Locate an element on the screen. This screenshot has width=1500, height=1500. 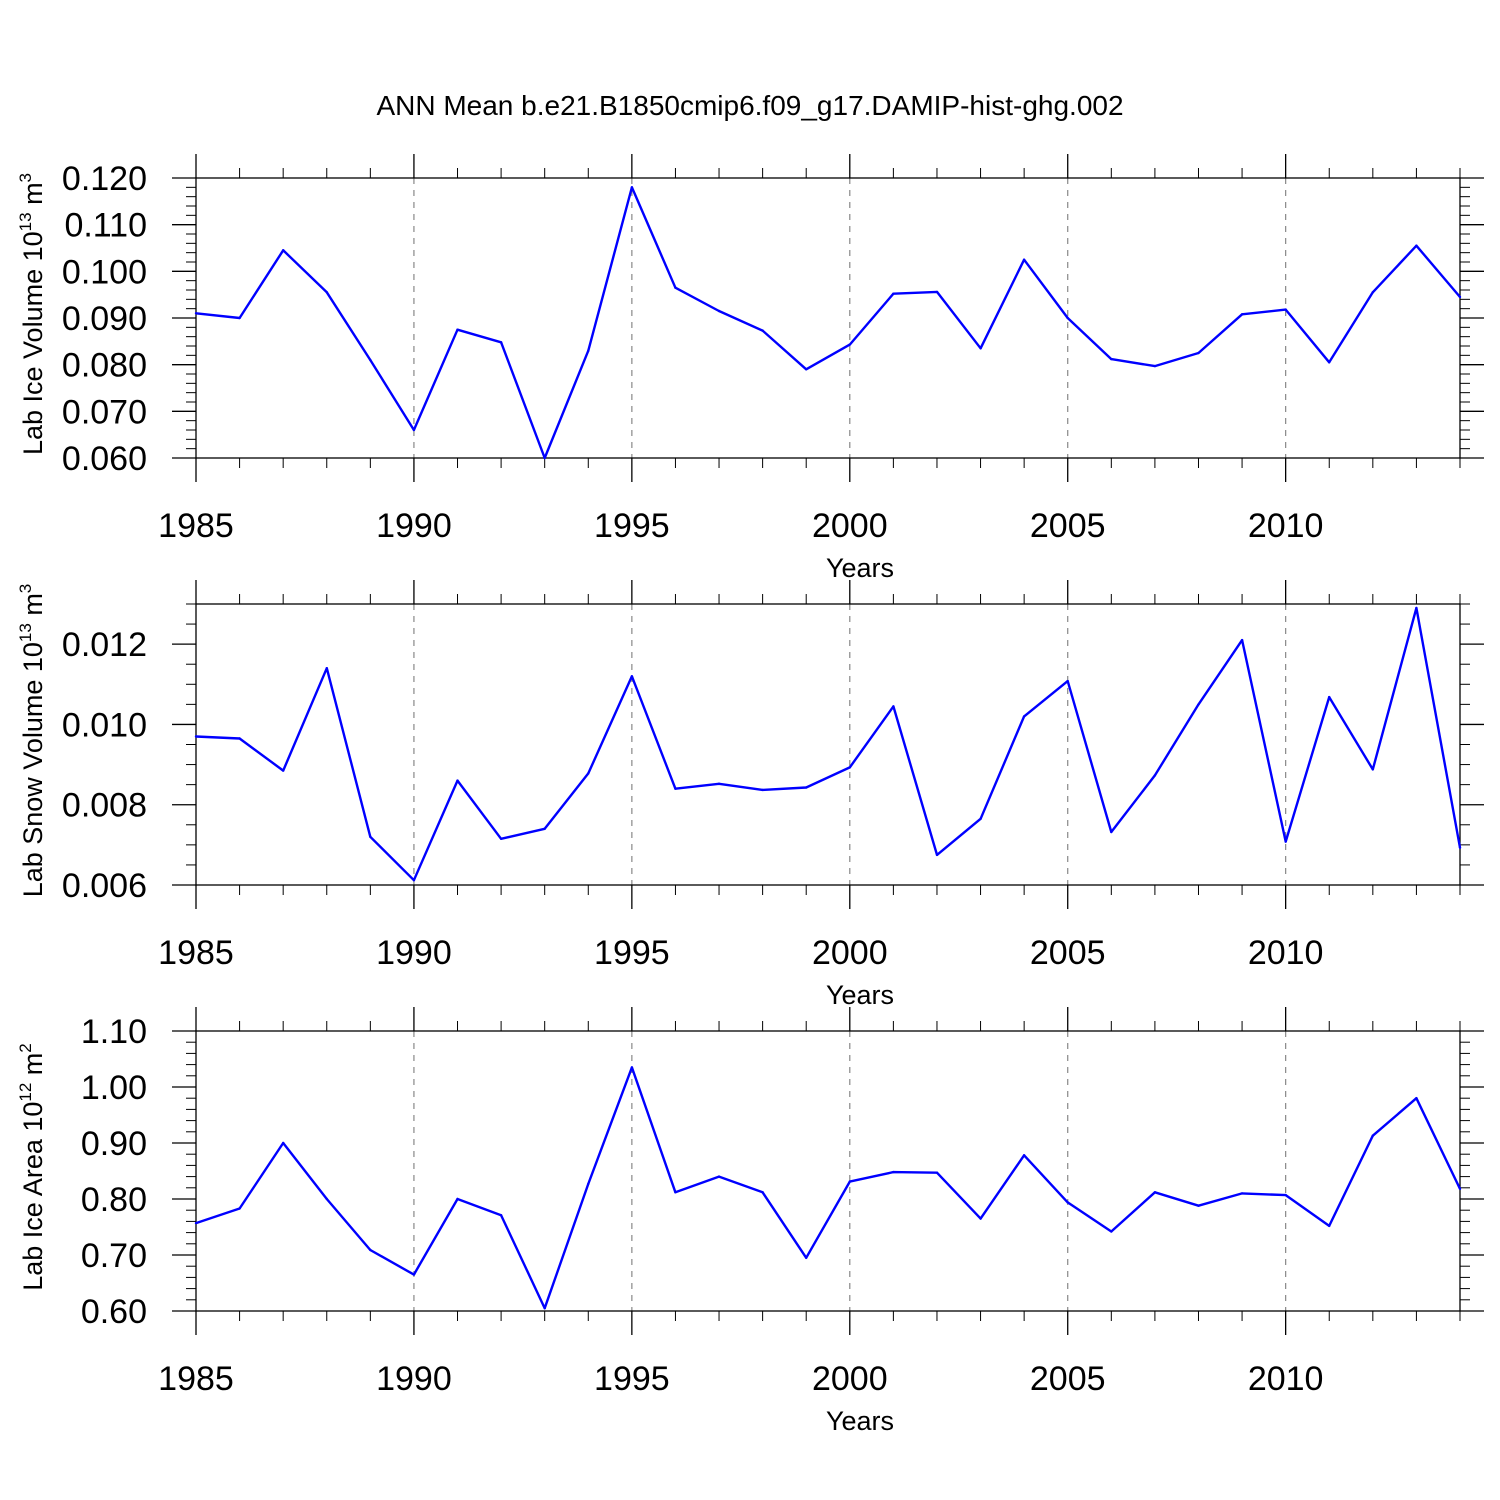
y-tick-label: 0.90 is located at coordinates (114, 1144).